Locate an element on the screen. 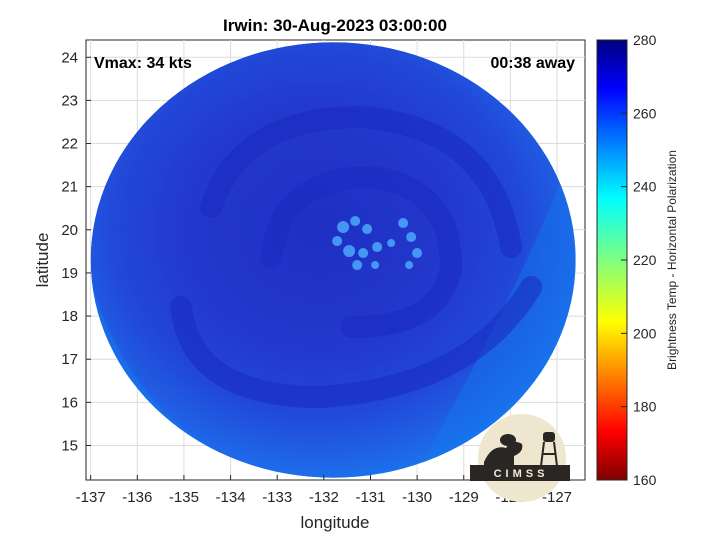  x-tick-label: -137 is located at coordinates (91, 497).